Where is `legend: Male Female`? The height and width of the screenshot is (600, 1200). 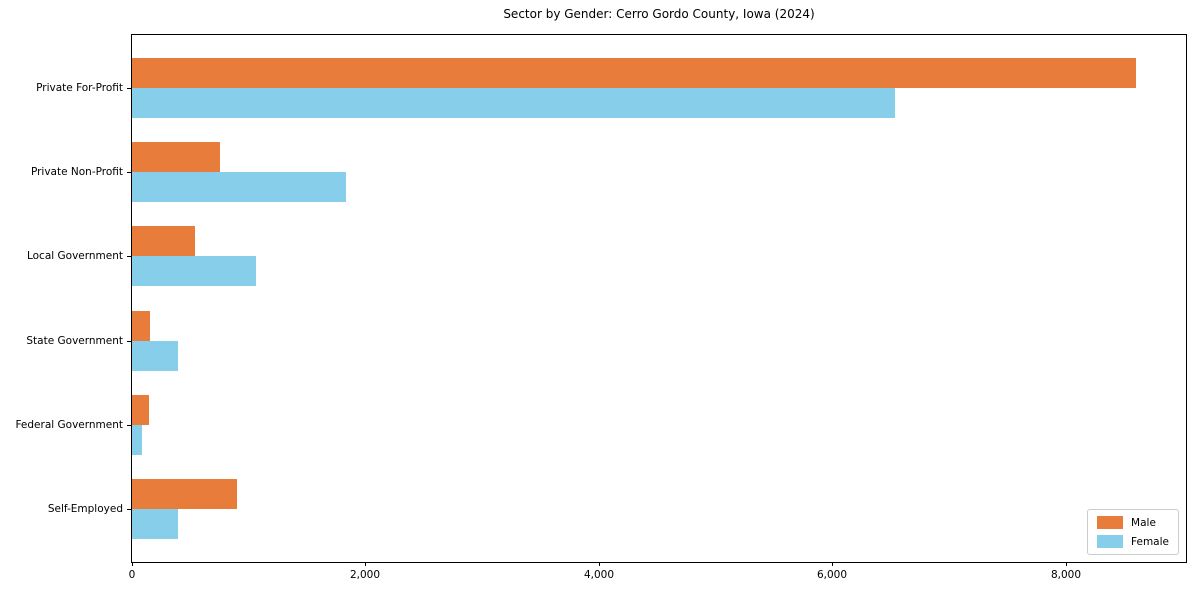 legend: Male Female is located at coordinates (1133, 532).